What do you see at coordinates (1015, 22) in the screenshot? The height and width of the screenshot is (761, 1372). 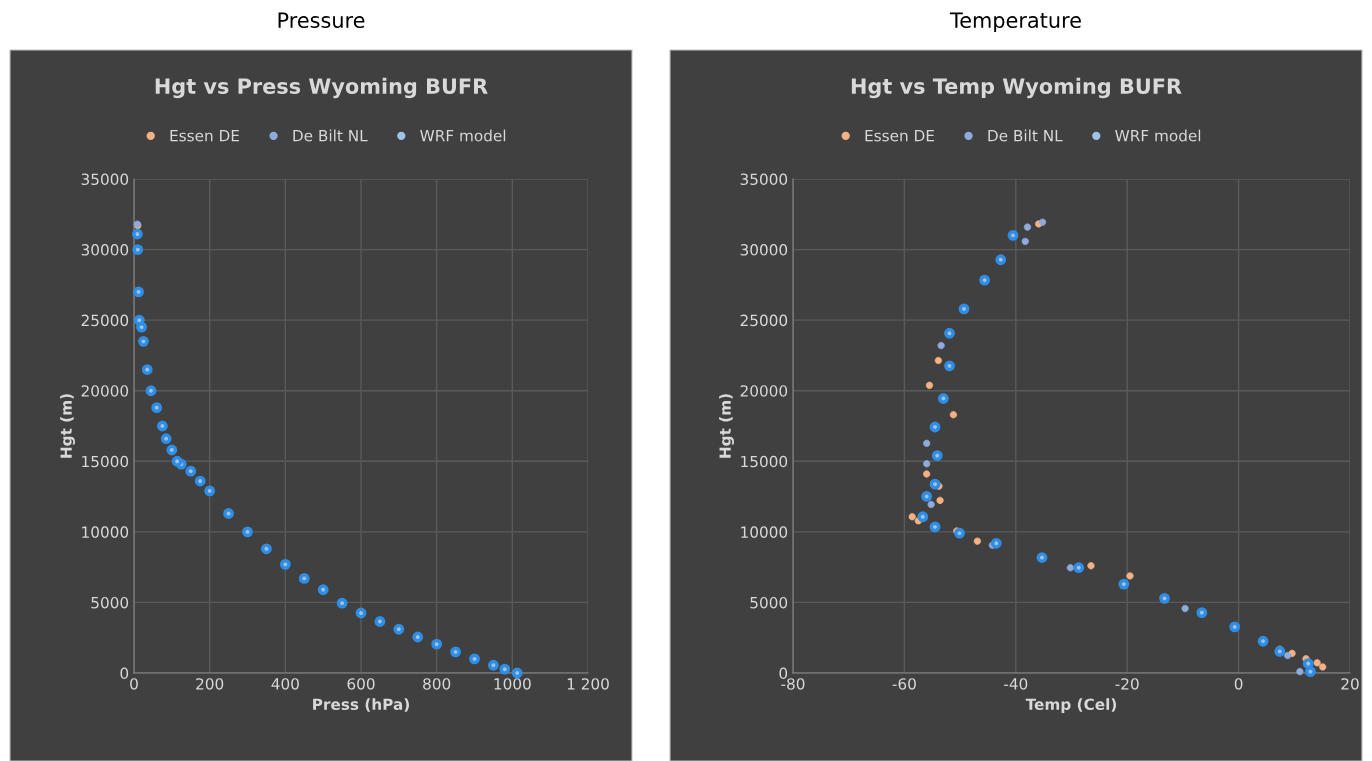 I see `chart-title: Temperature` at bounding box center [1015, 22].